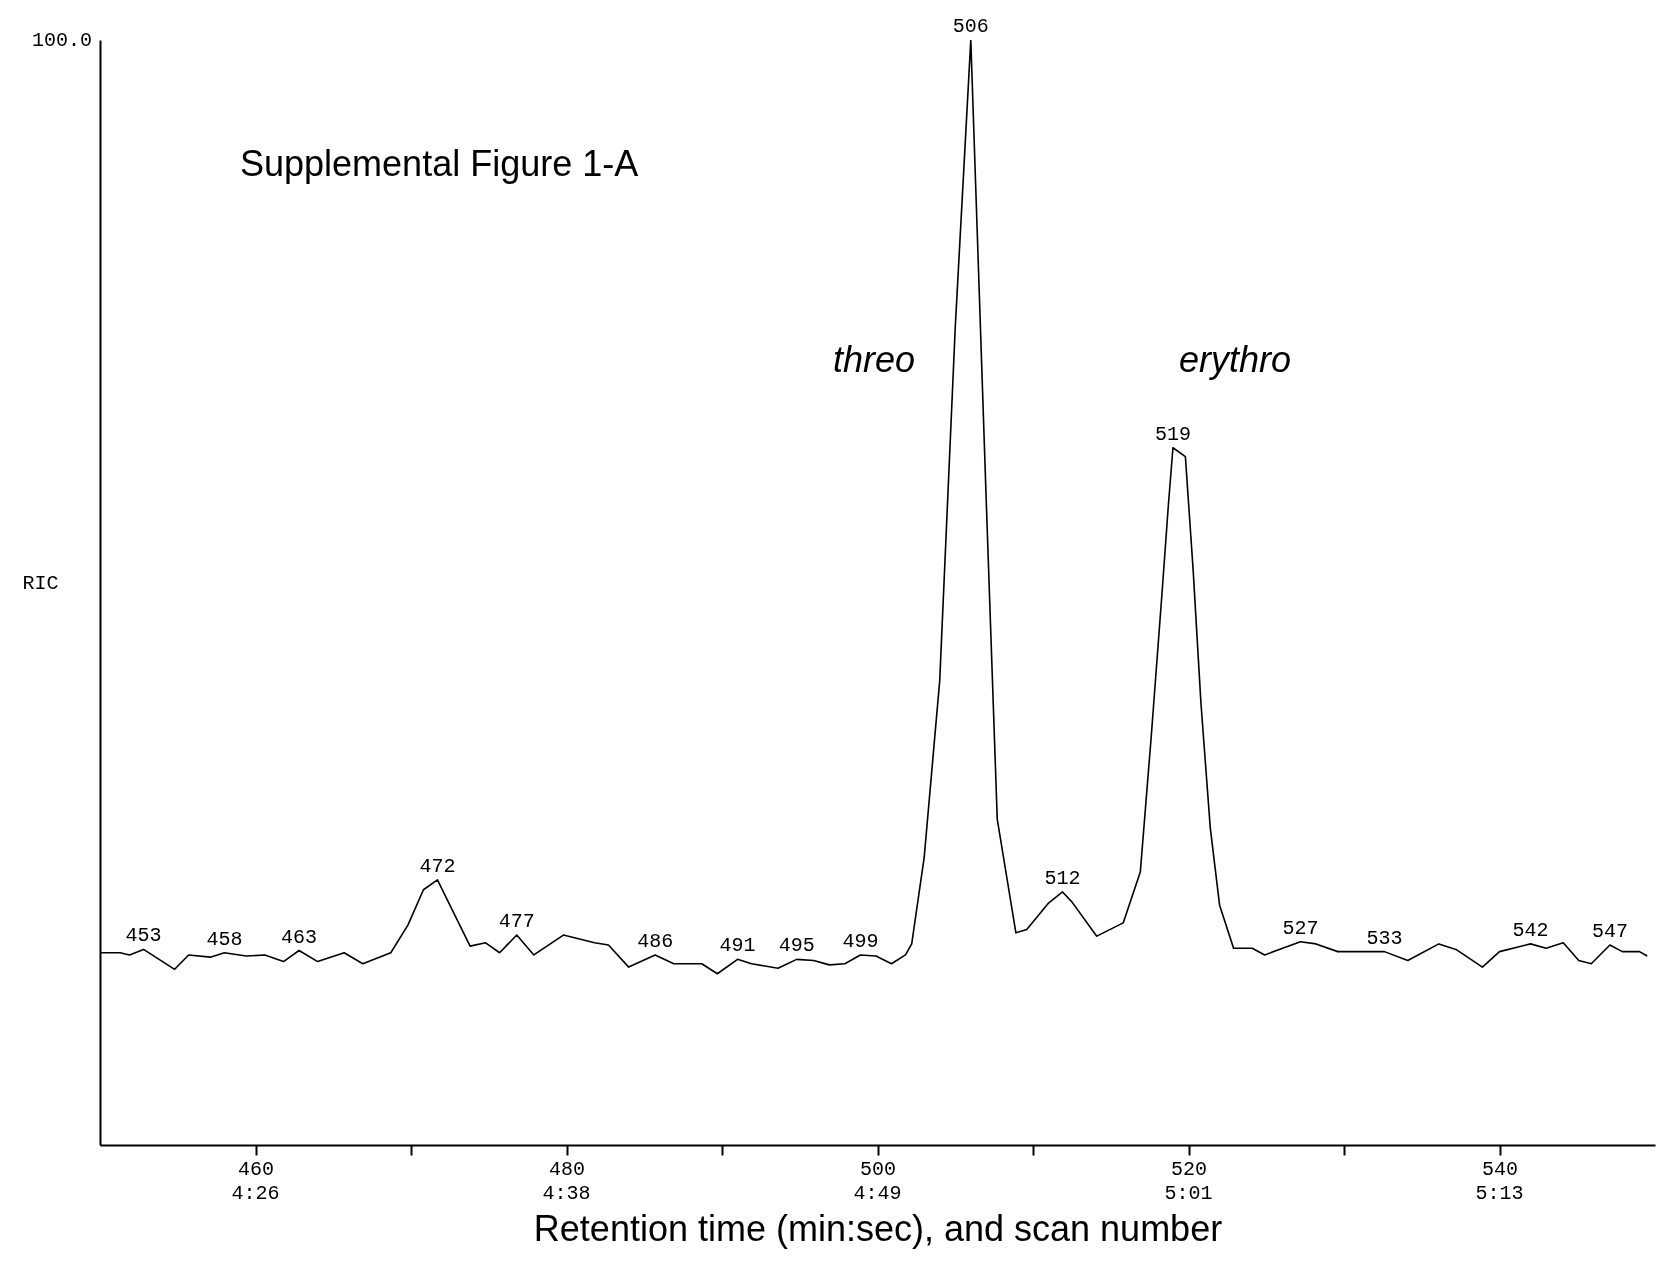 This screenshot has width=1663, height=1287. Describe the element at coordinates (437, 866) in the screenshot. I see `annotation: 472` at that location.